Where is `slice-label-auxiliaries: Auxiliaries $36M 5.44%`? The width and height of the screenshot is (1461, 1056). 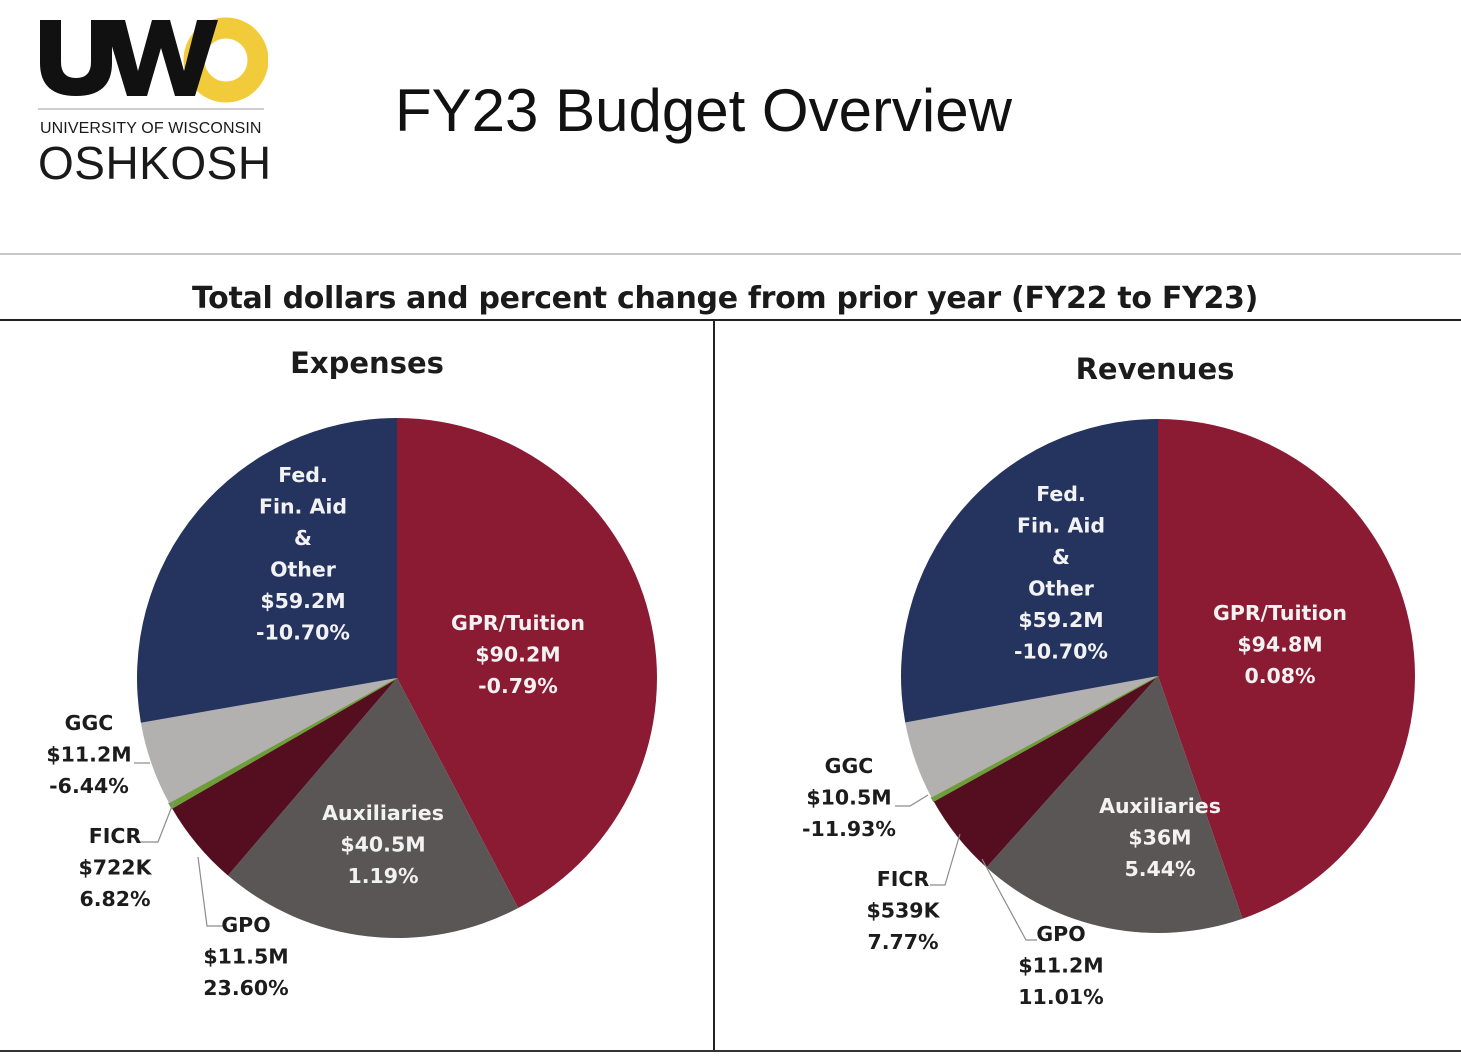 slice-label-auxiliaries: Auxiliaries $36M 5.44% is located at coordinates (1160, 837).